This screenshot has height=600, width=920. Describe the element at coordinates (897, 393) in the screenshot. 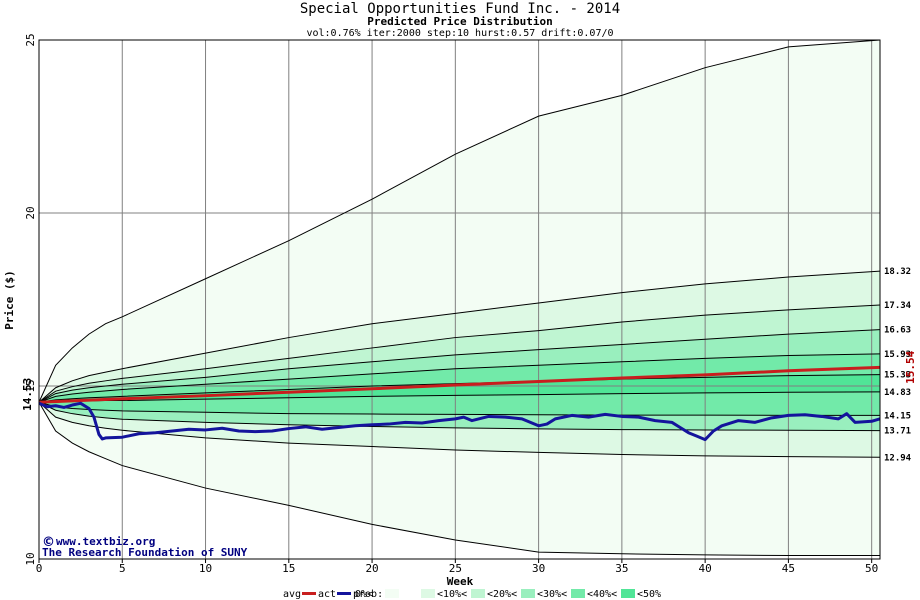

I see `right-label-5: 14.83` at that location.